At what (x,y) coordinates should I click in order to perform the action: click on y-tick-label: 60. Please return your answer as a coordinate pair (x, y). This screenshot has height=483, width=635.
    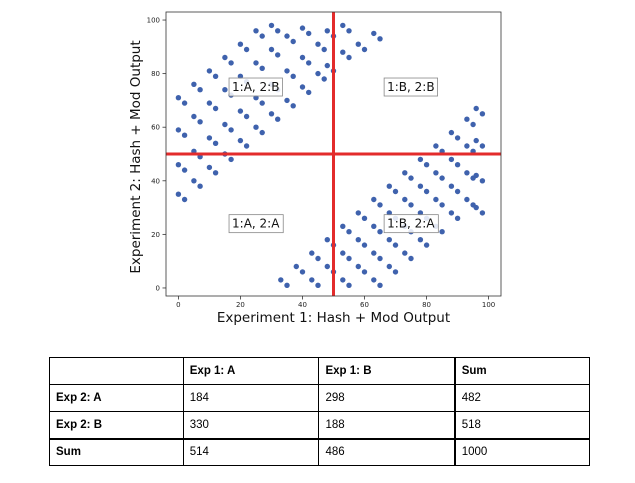
    Looking at the image, I should click on (155, 128).